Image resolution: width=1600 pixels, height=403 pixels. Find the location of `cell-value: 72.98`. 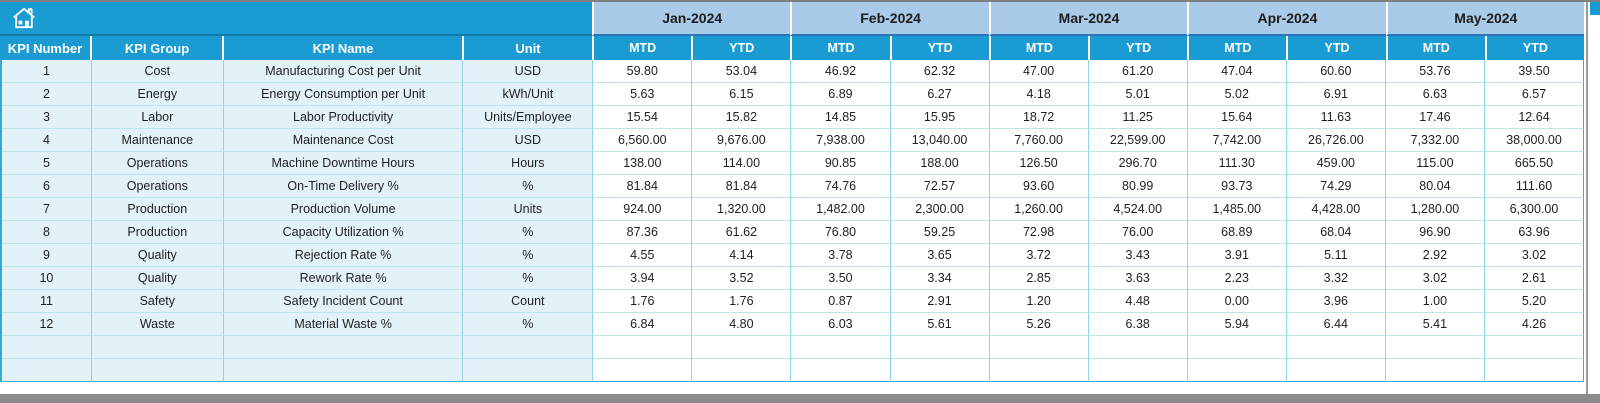

cell-value: 72.98 is located at coordinates (1039, 232).